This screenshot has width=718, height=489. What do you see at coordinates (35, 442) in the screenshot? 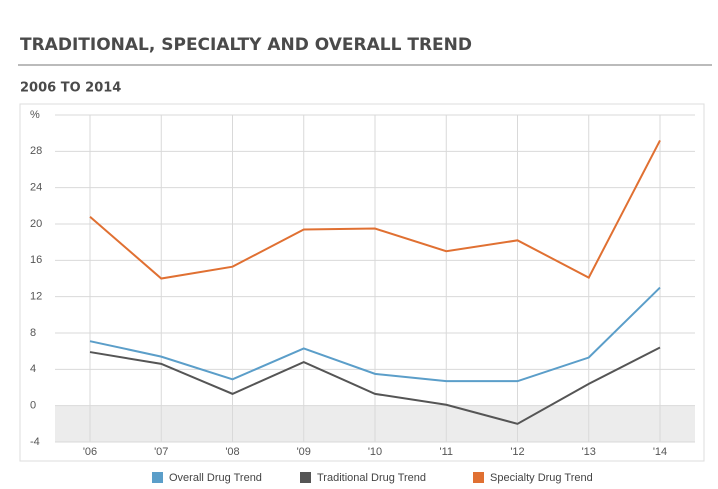
I see `y-tick-label: -4` at bounding box center [35, 442].